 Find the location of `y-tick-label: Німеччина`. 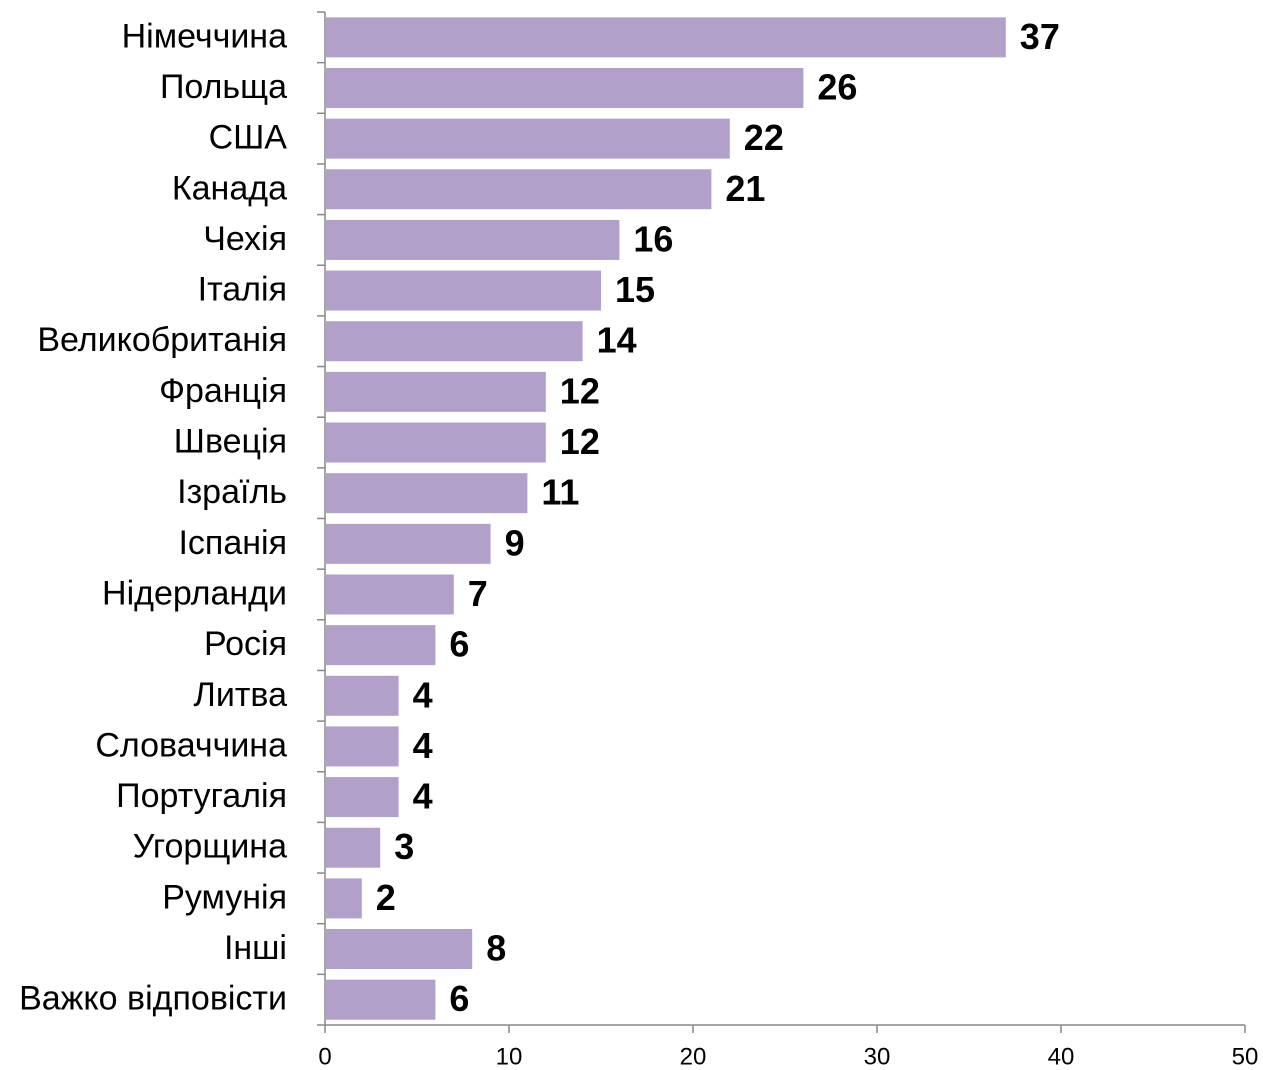

y-tick-label: Німеччина is located at coordinates (204, 36).